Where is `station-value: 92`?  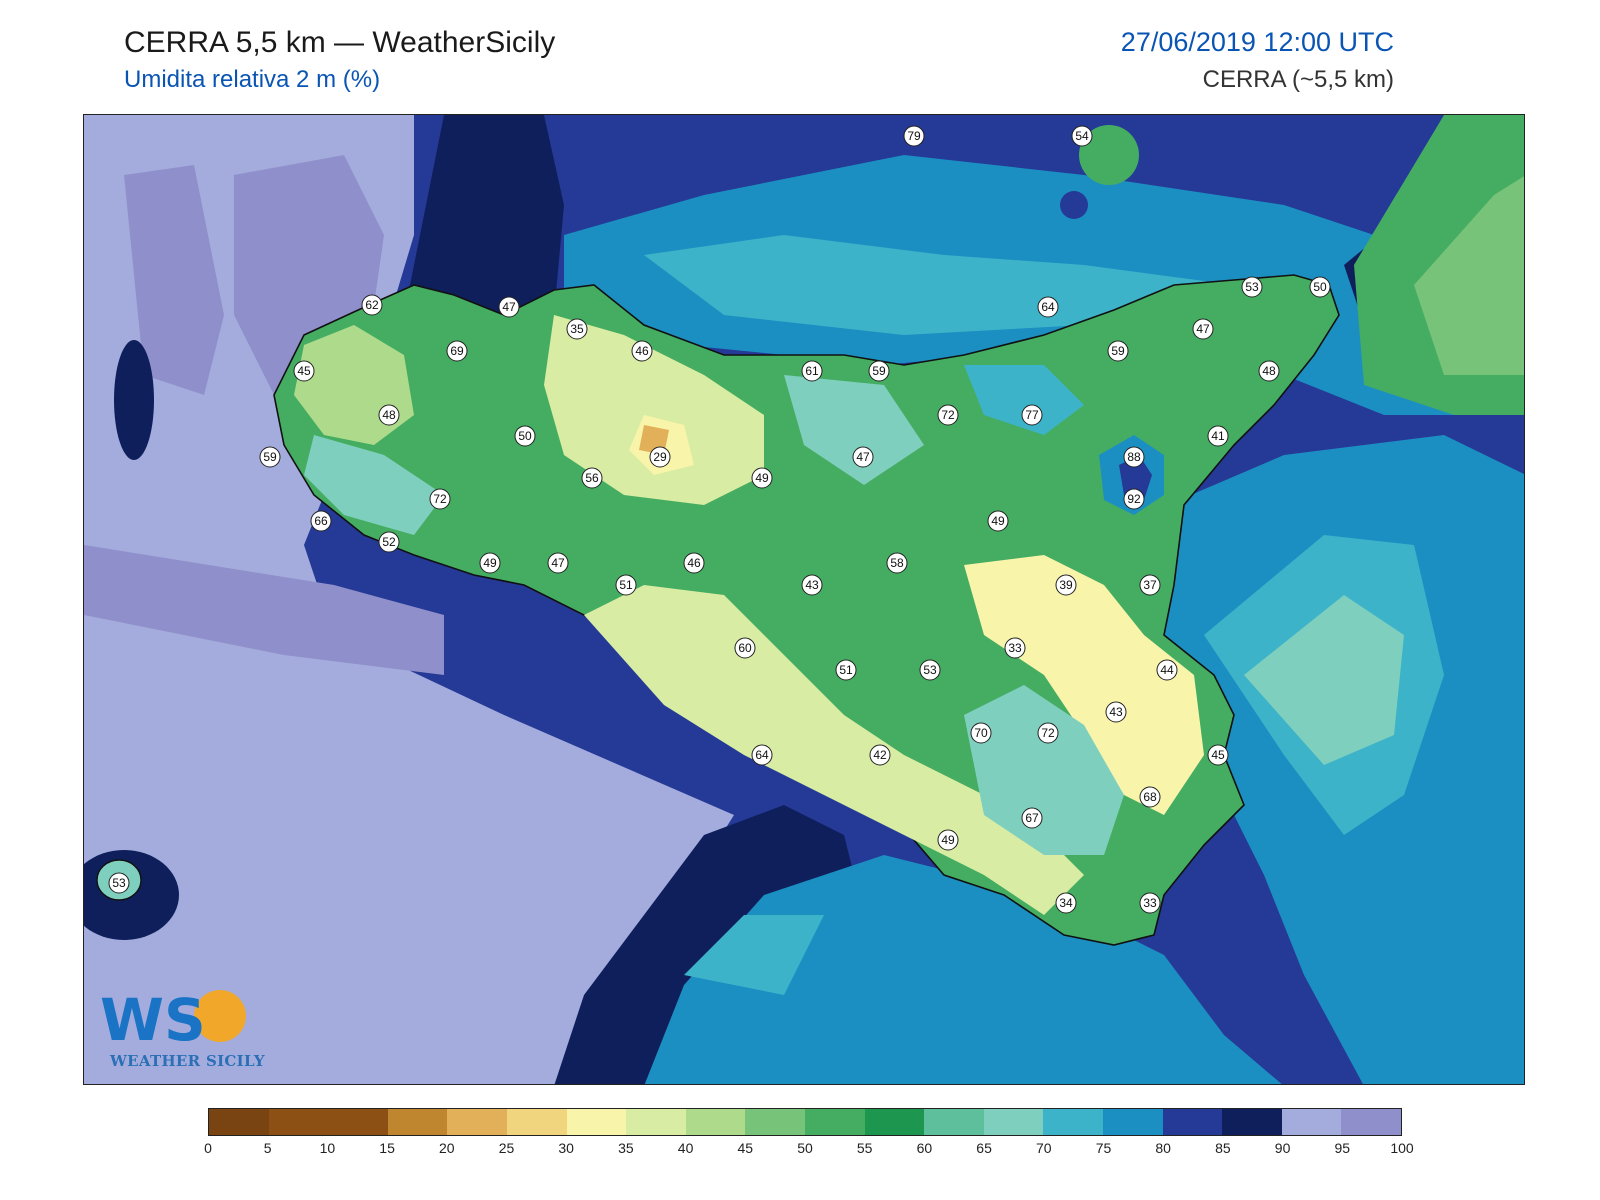
station-value: 92 is located at coordinates (1134, 499).